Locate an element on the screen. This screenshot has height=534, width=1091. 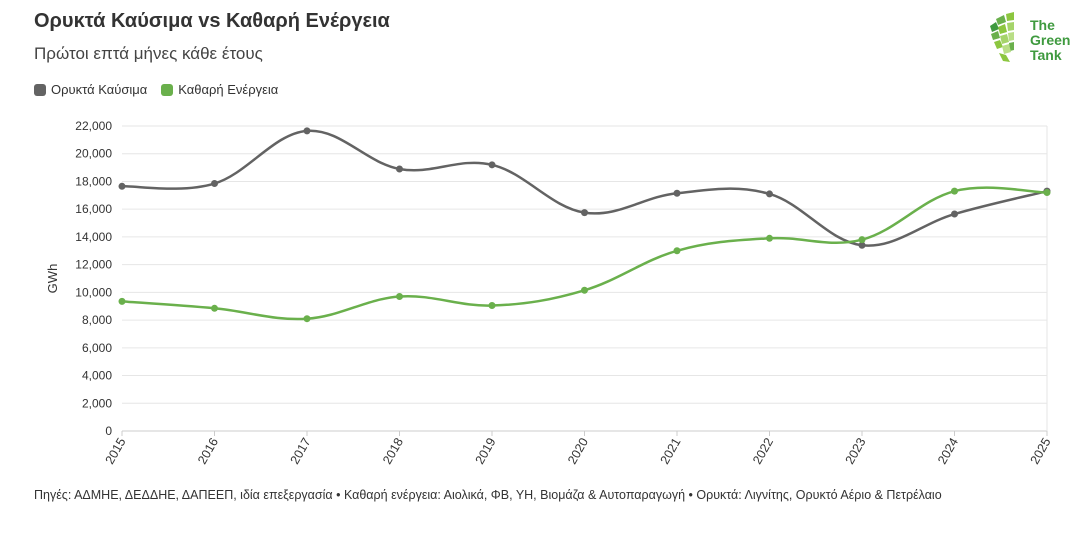
legend-item-fossil: Ορυκτά Καύσιμα is located at coordinates (90, 89).